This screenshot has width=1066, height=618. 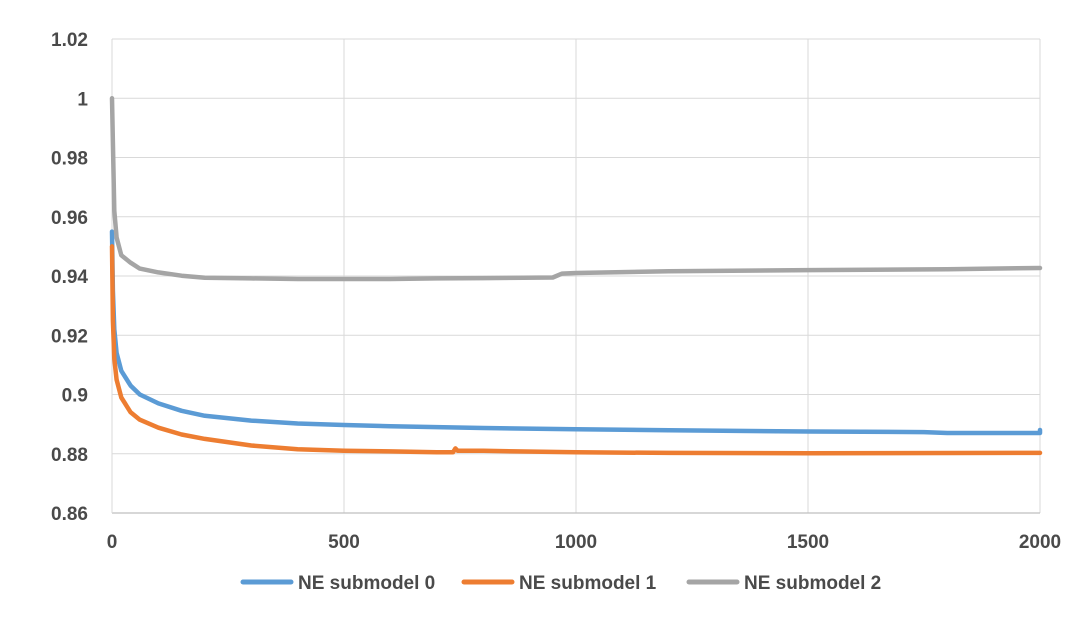 I want to click on y-tick-label: 0.98, so click(x=69, y=159).